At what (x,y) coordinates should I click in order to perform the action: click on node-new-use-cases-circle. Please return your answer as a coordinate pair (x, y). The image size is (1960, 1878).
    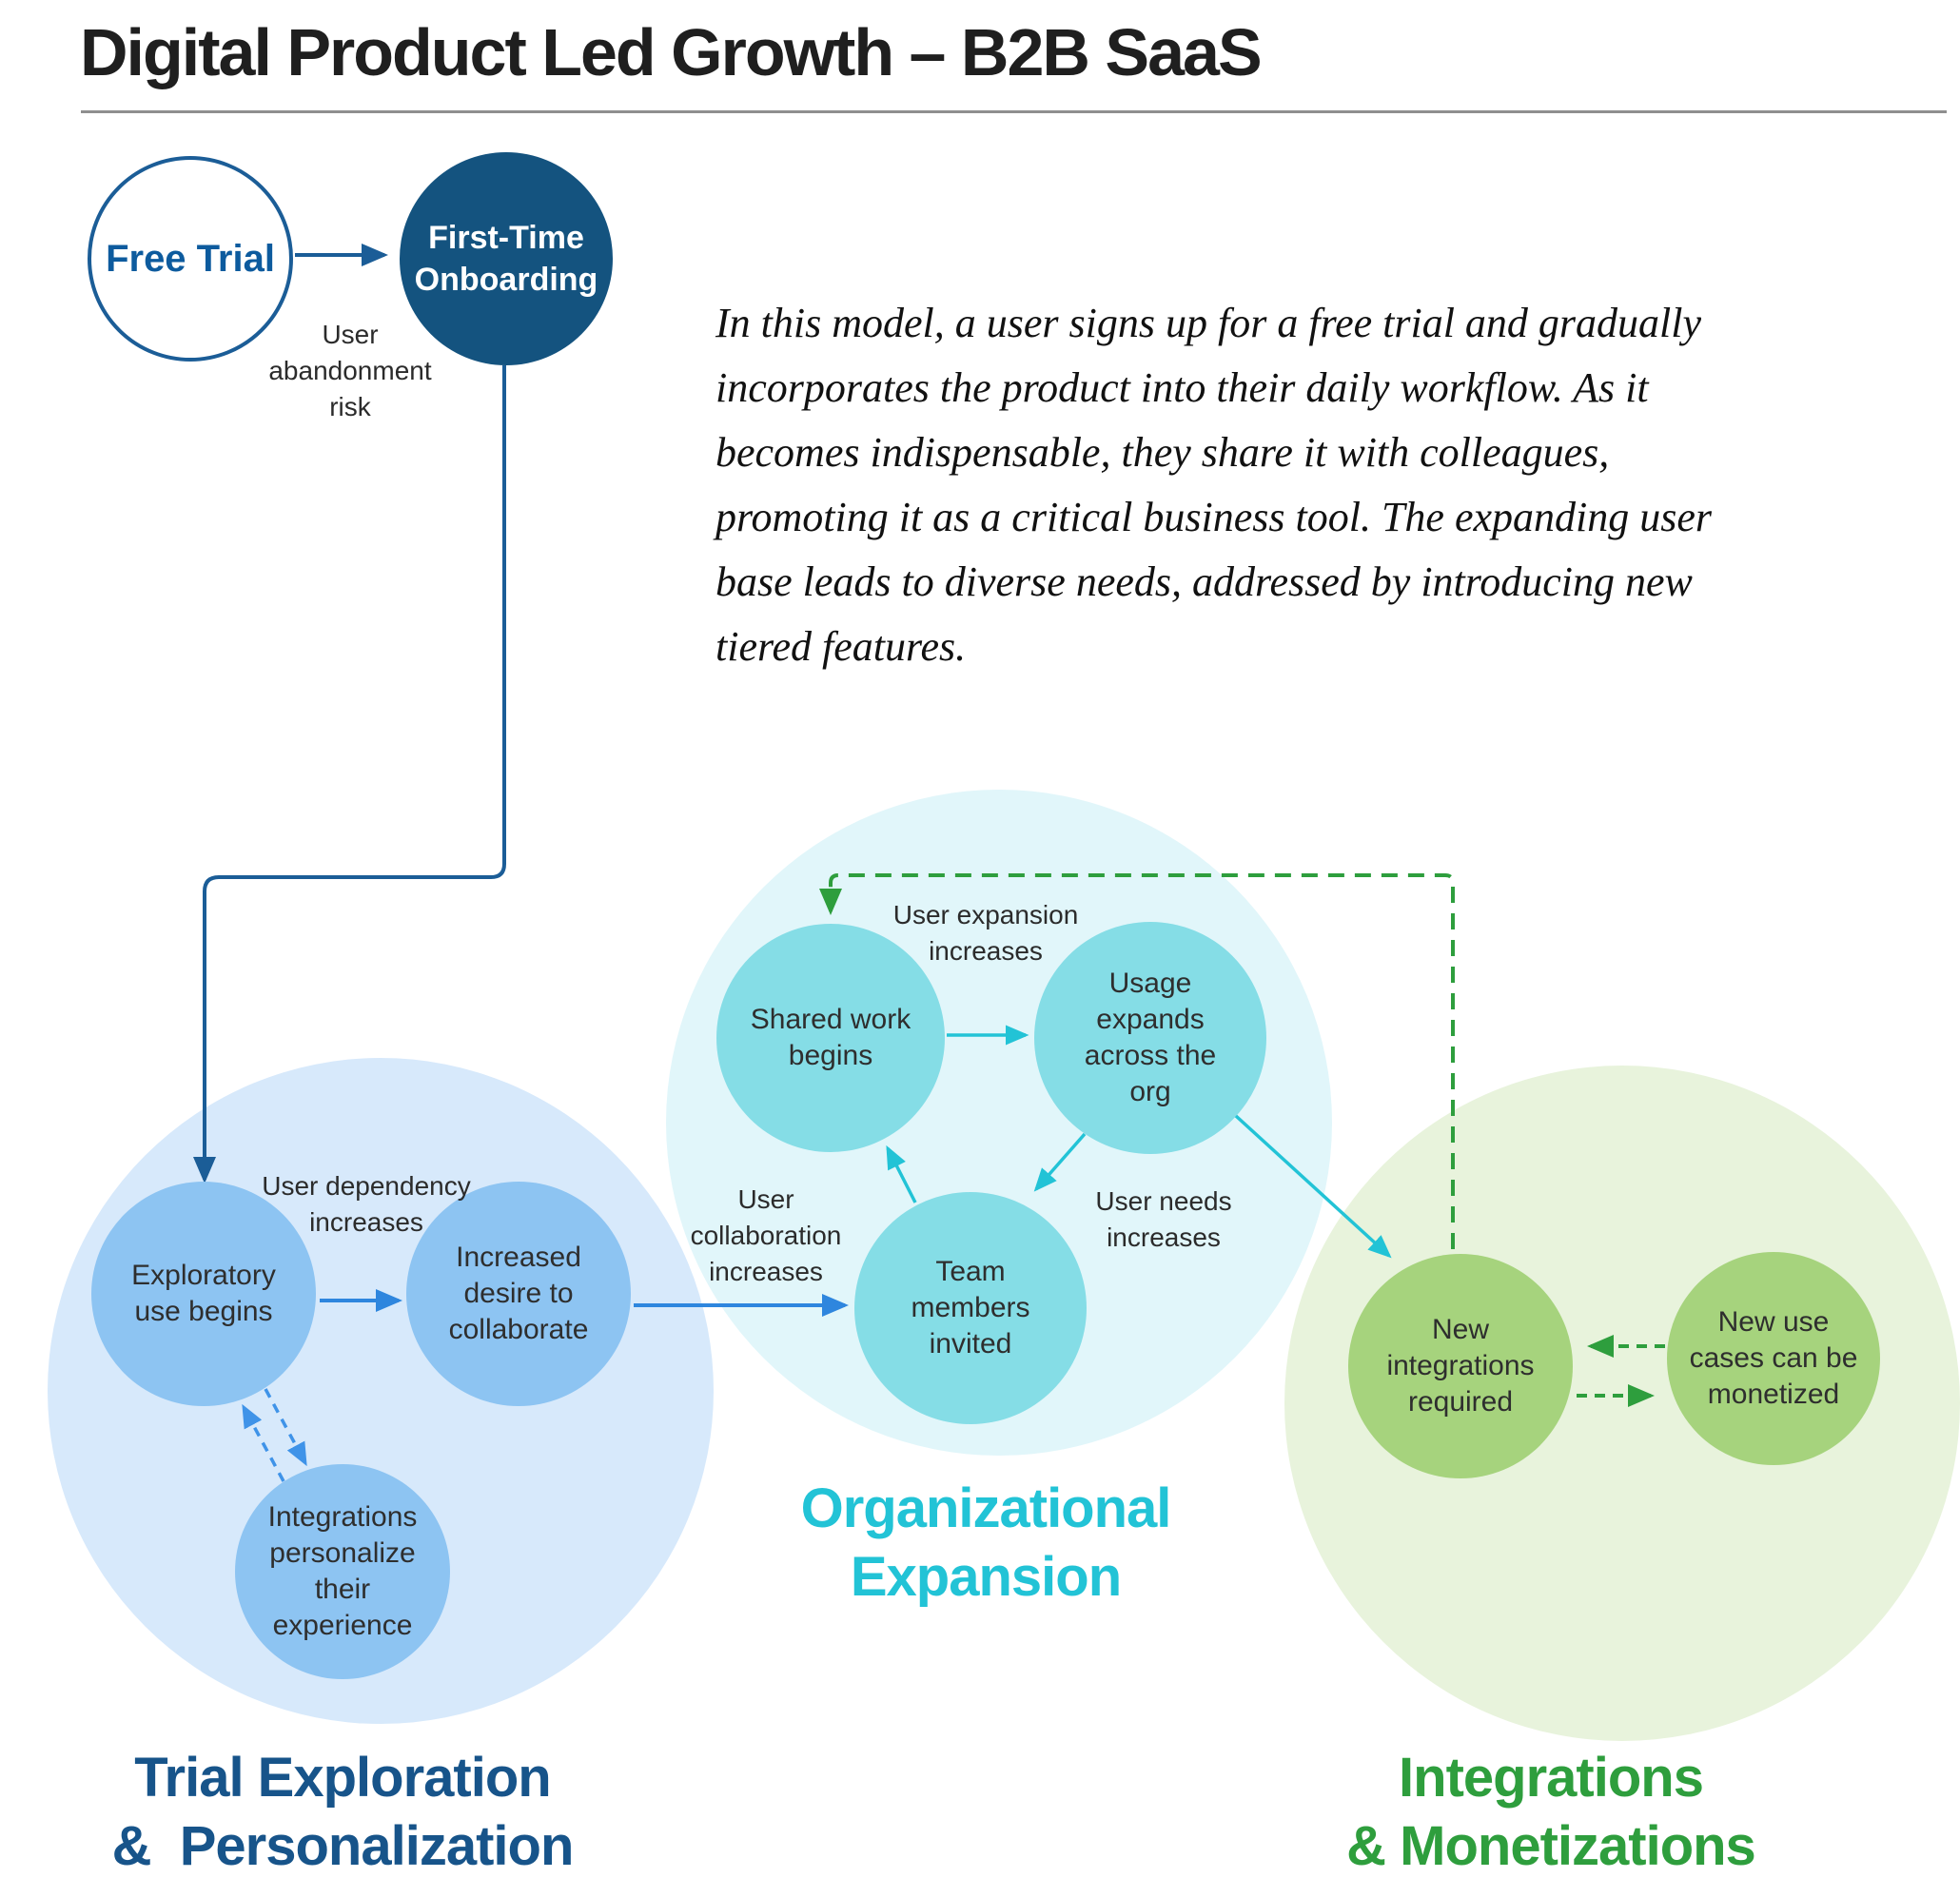
    Looking at the image, I should click on (1773, 1358).